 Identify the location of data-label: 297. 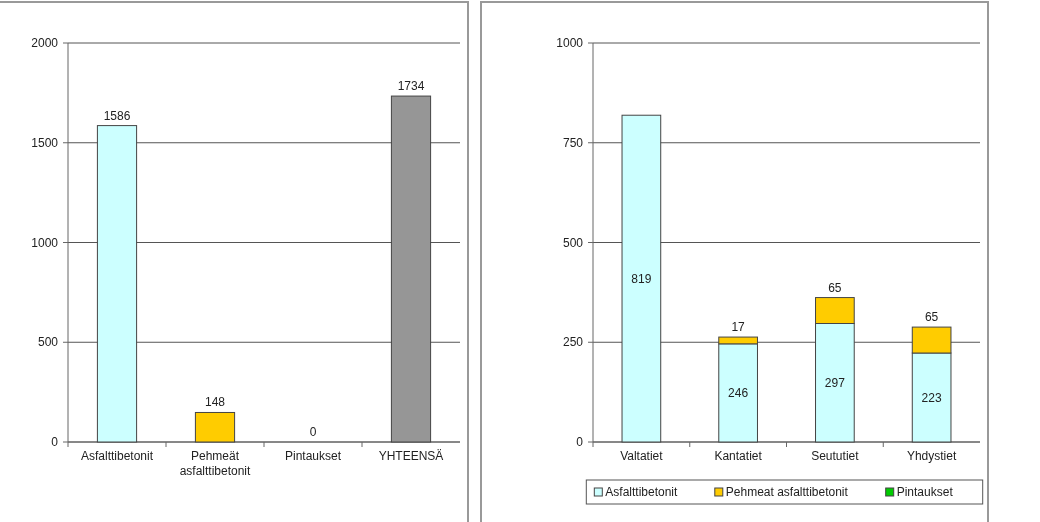
(835, 382).